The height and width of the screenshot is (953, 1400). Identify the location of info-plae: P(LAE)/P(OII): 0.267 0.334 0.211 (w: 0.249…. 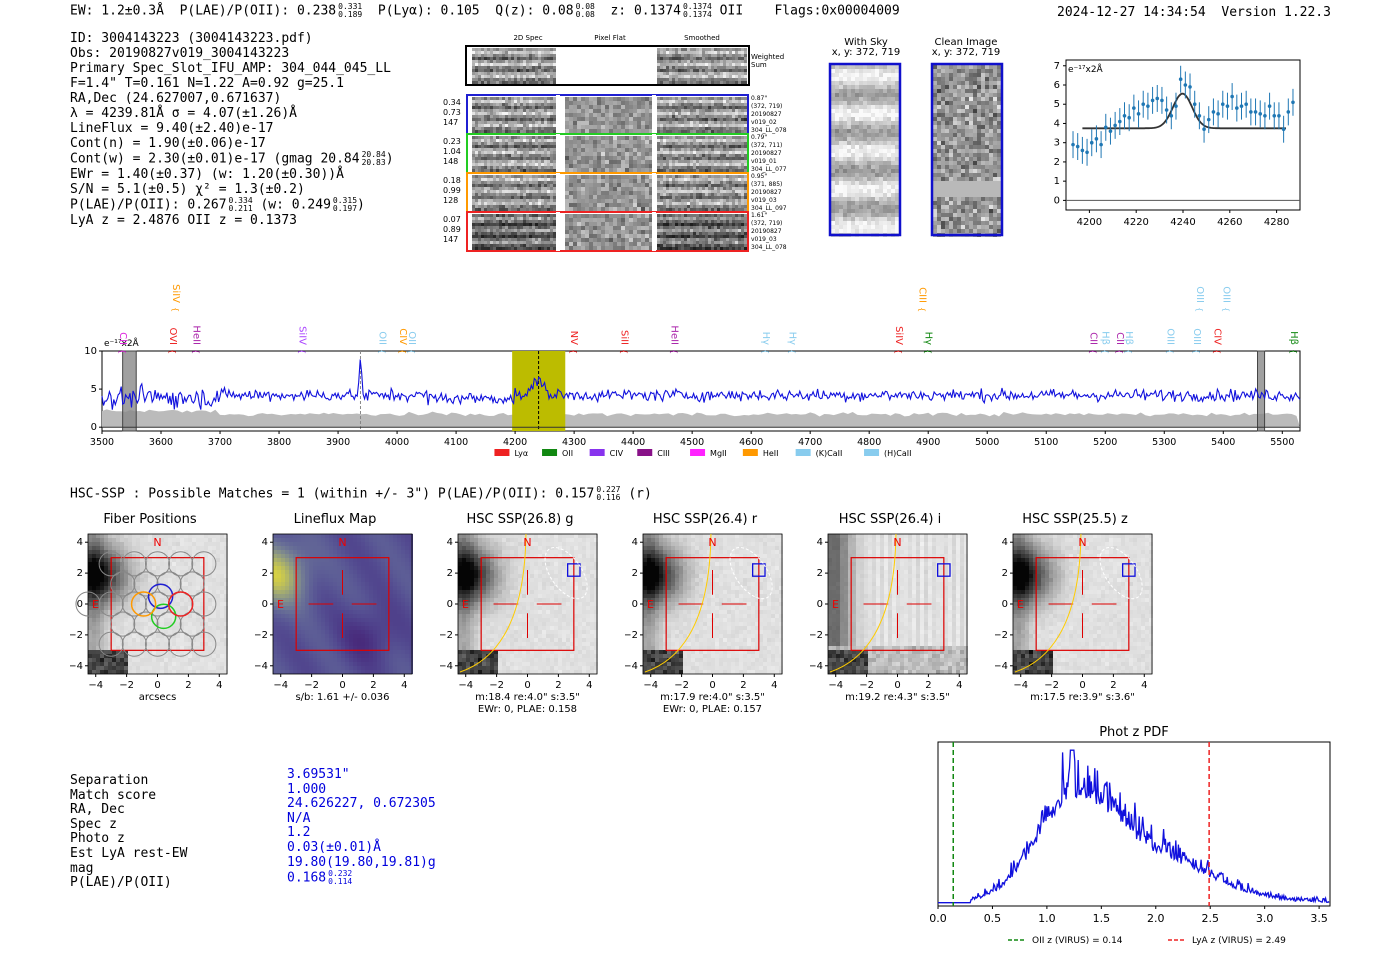
(217, 204).